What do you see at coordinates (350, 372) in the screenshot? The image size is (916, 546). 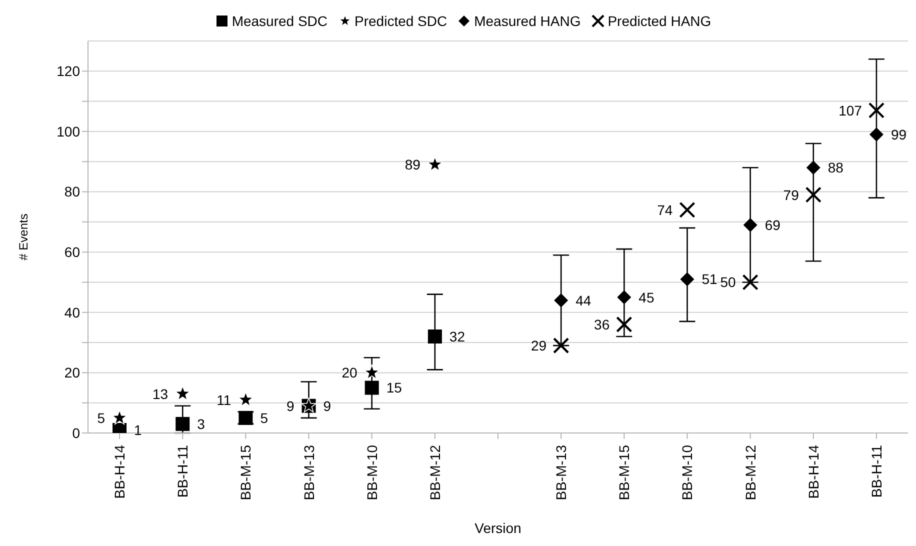 I see `data-label: 20` at bounding box center [350, 372].